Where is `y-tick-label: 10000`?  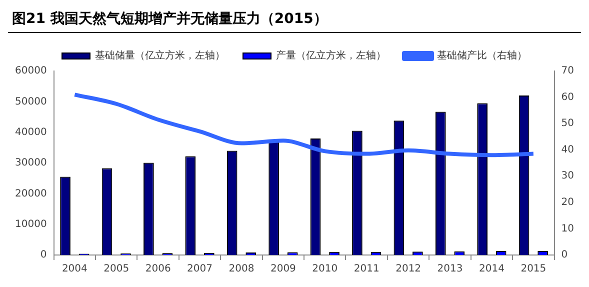 y-tick-label: 10000 is located at coordinates (31, 224).